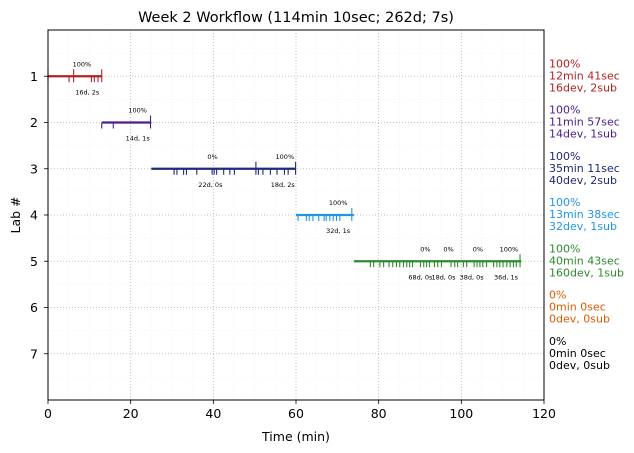  What do you see at coordinates (564, 156) in the screenshot?
I see `lab-3-stat-line: 100%` at bounding box center [564, 156].